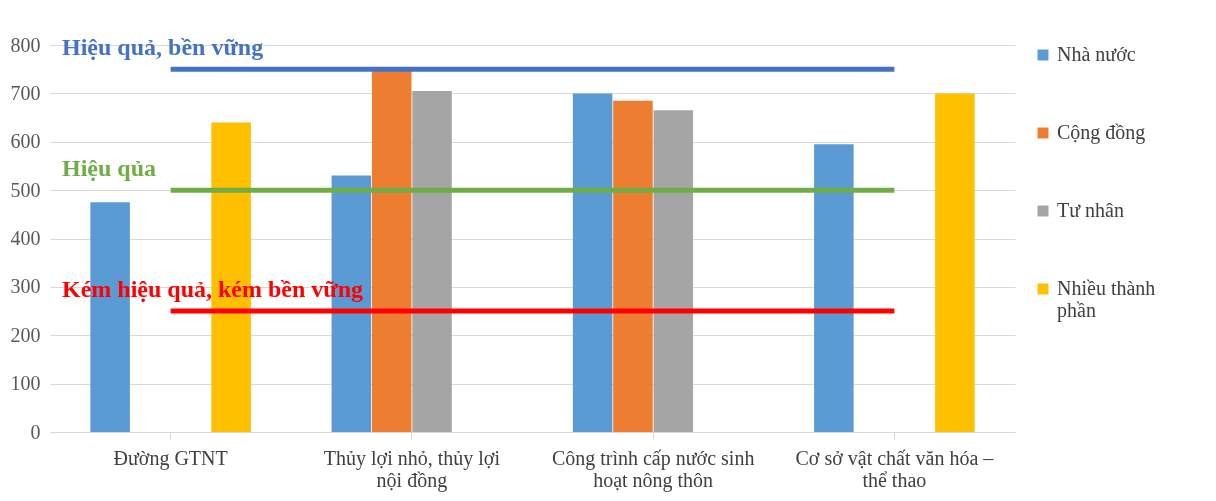 The height and width of the screenshot is (501, 1216). Describe the element at coordinates (895, 468) in the screenshot. I see `x-tick-label: Cơ sở vật chất văn hóa – thể thao` at that location.